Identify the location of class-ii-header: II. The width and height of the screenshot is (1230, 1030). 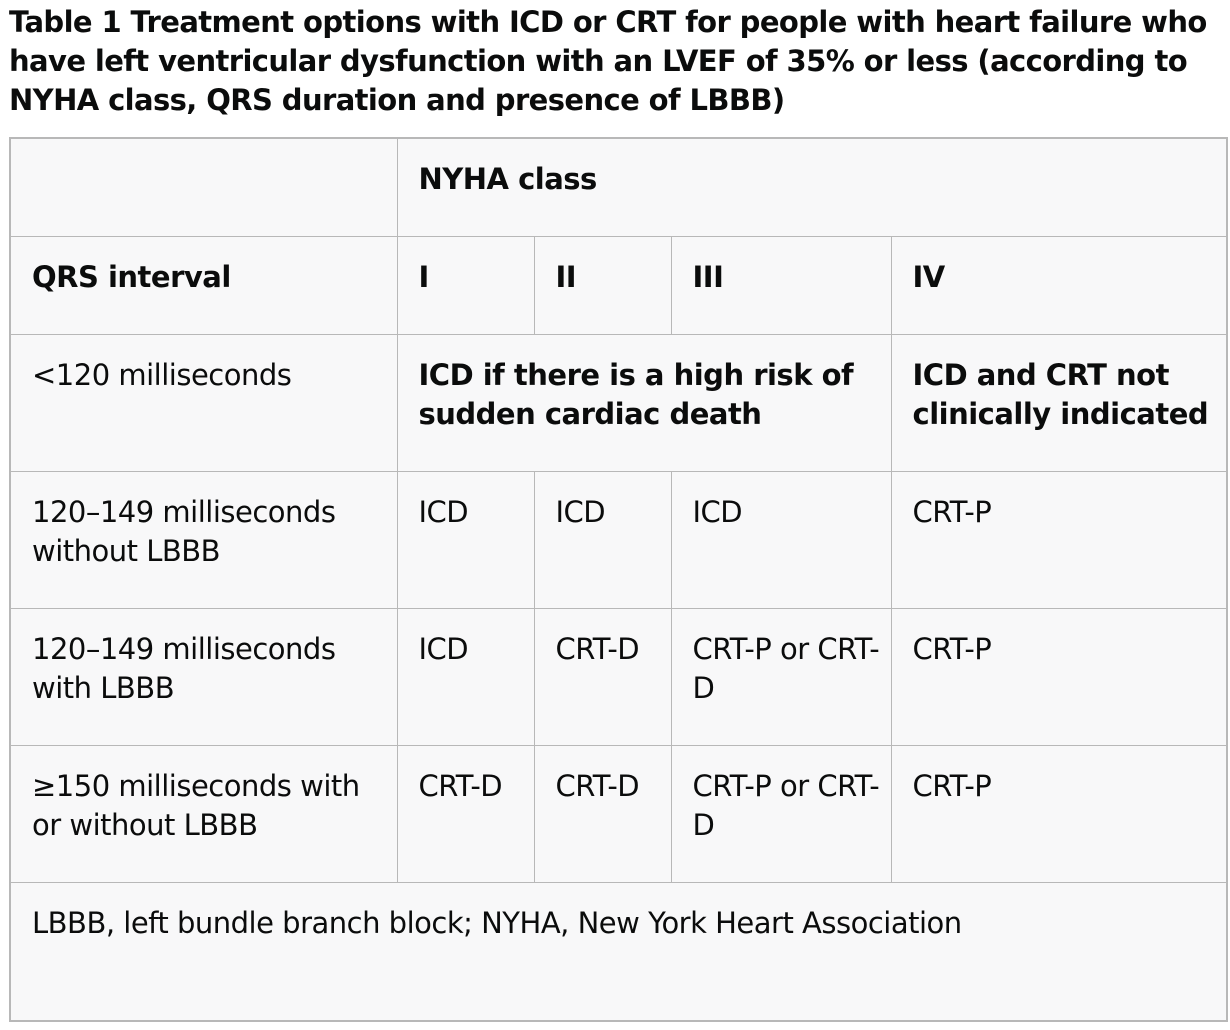
(602, 285).